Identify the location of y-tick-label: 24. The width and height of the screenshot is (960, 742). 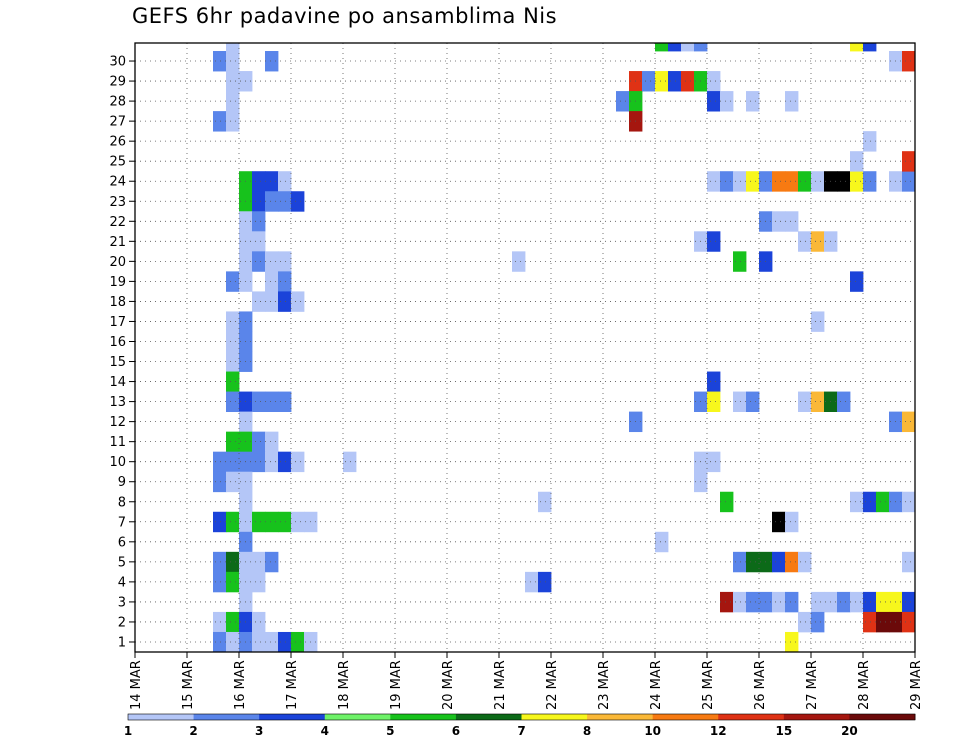
(117, 182).